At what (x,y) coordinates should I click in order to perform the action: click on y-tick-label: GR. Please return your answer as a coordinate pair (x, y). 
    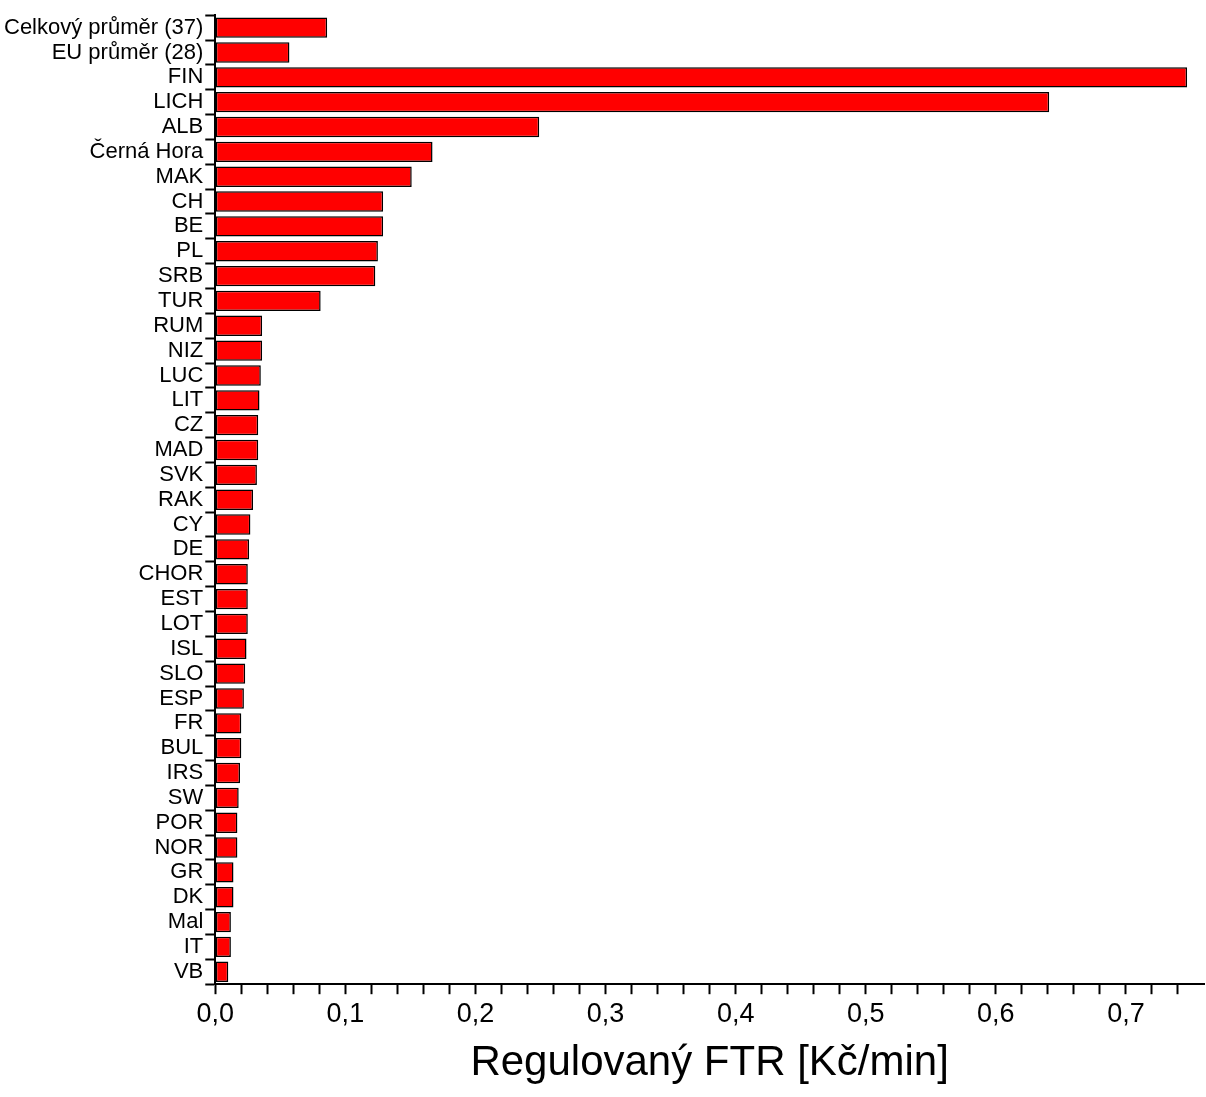
    Looking at the image, I should click on (187, 871).